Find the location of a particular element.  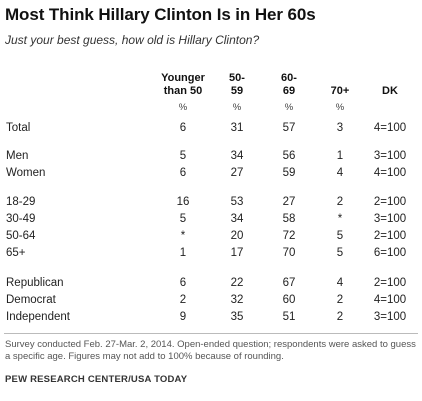

table-cell: 20 is located at coordinates (237, 236).